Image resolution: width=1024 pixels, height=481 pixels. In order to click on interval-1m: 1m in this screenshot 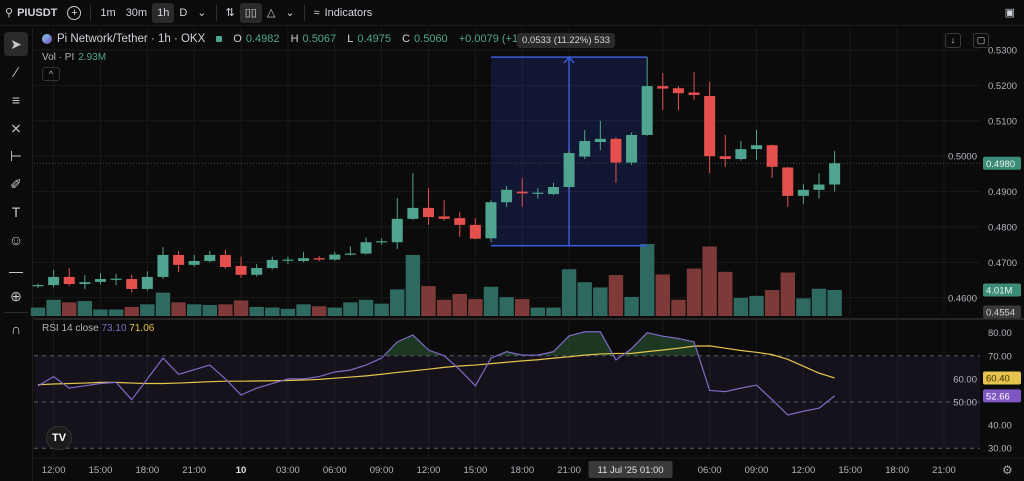, I will do `click(108, 12)`.